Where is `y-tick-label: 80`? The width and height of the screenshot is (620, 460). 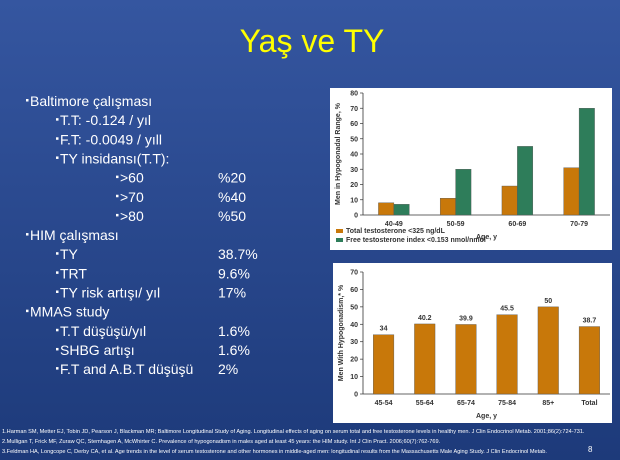
y-tick-label: 80 is located at coordinates (354, 94).